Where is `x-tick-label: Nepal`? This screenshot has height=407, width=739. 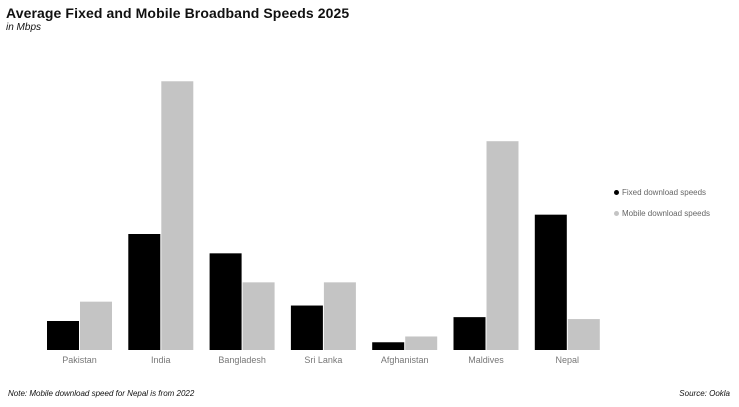
x-tick-label: Nepal is located at coordinates (568, 360).